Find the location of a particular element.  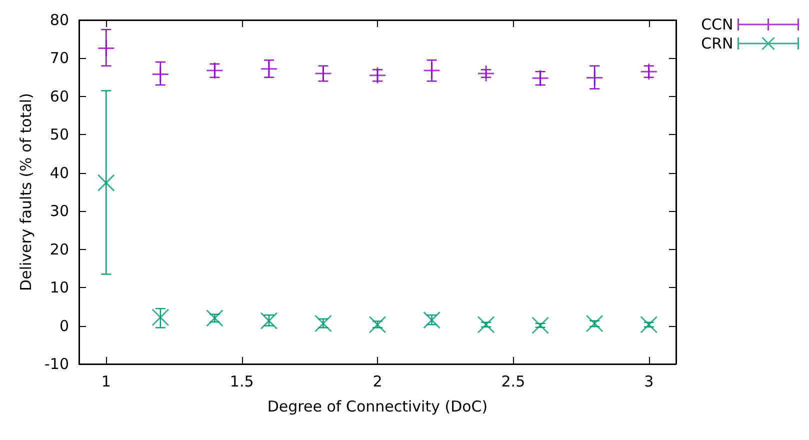

y-tick-label: 80 is located at coordinates (59, 20).